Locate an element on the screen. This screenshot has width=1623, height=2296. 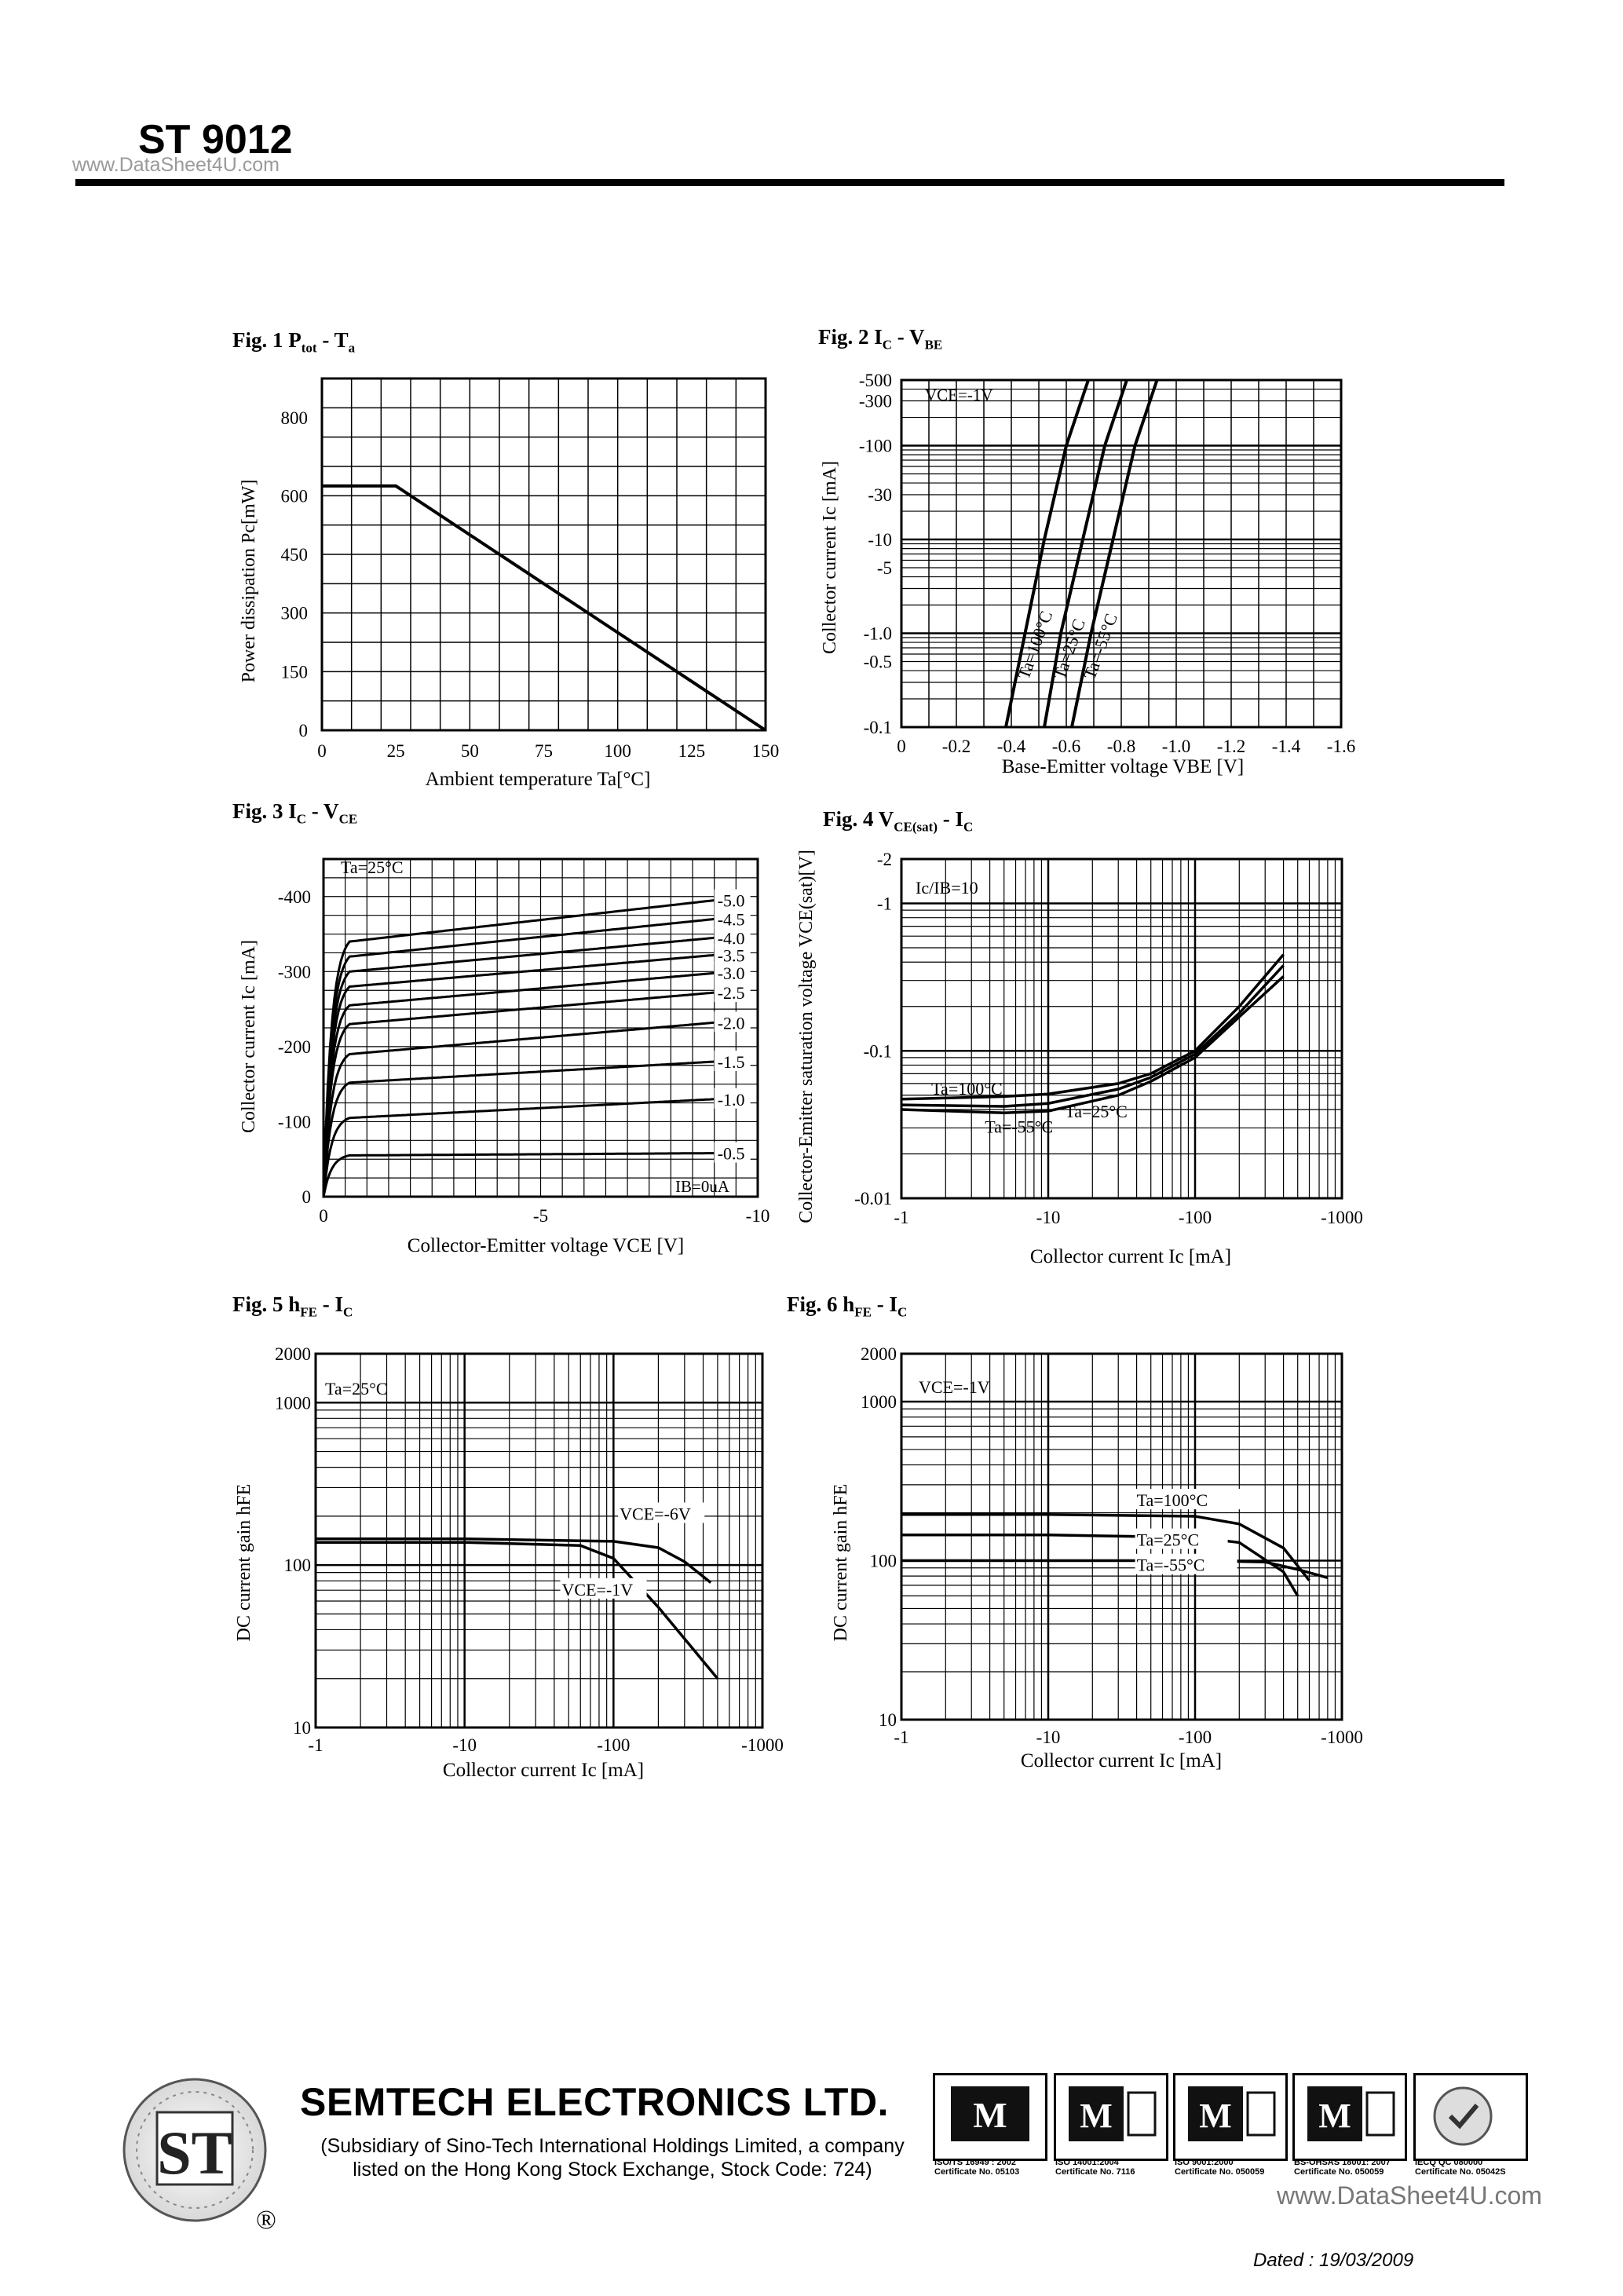
watermark-bottom: www.DataSheet4U.com is located at coordinates (1409, 2196).